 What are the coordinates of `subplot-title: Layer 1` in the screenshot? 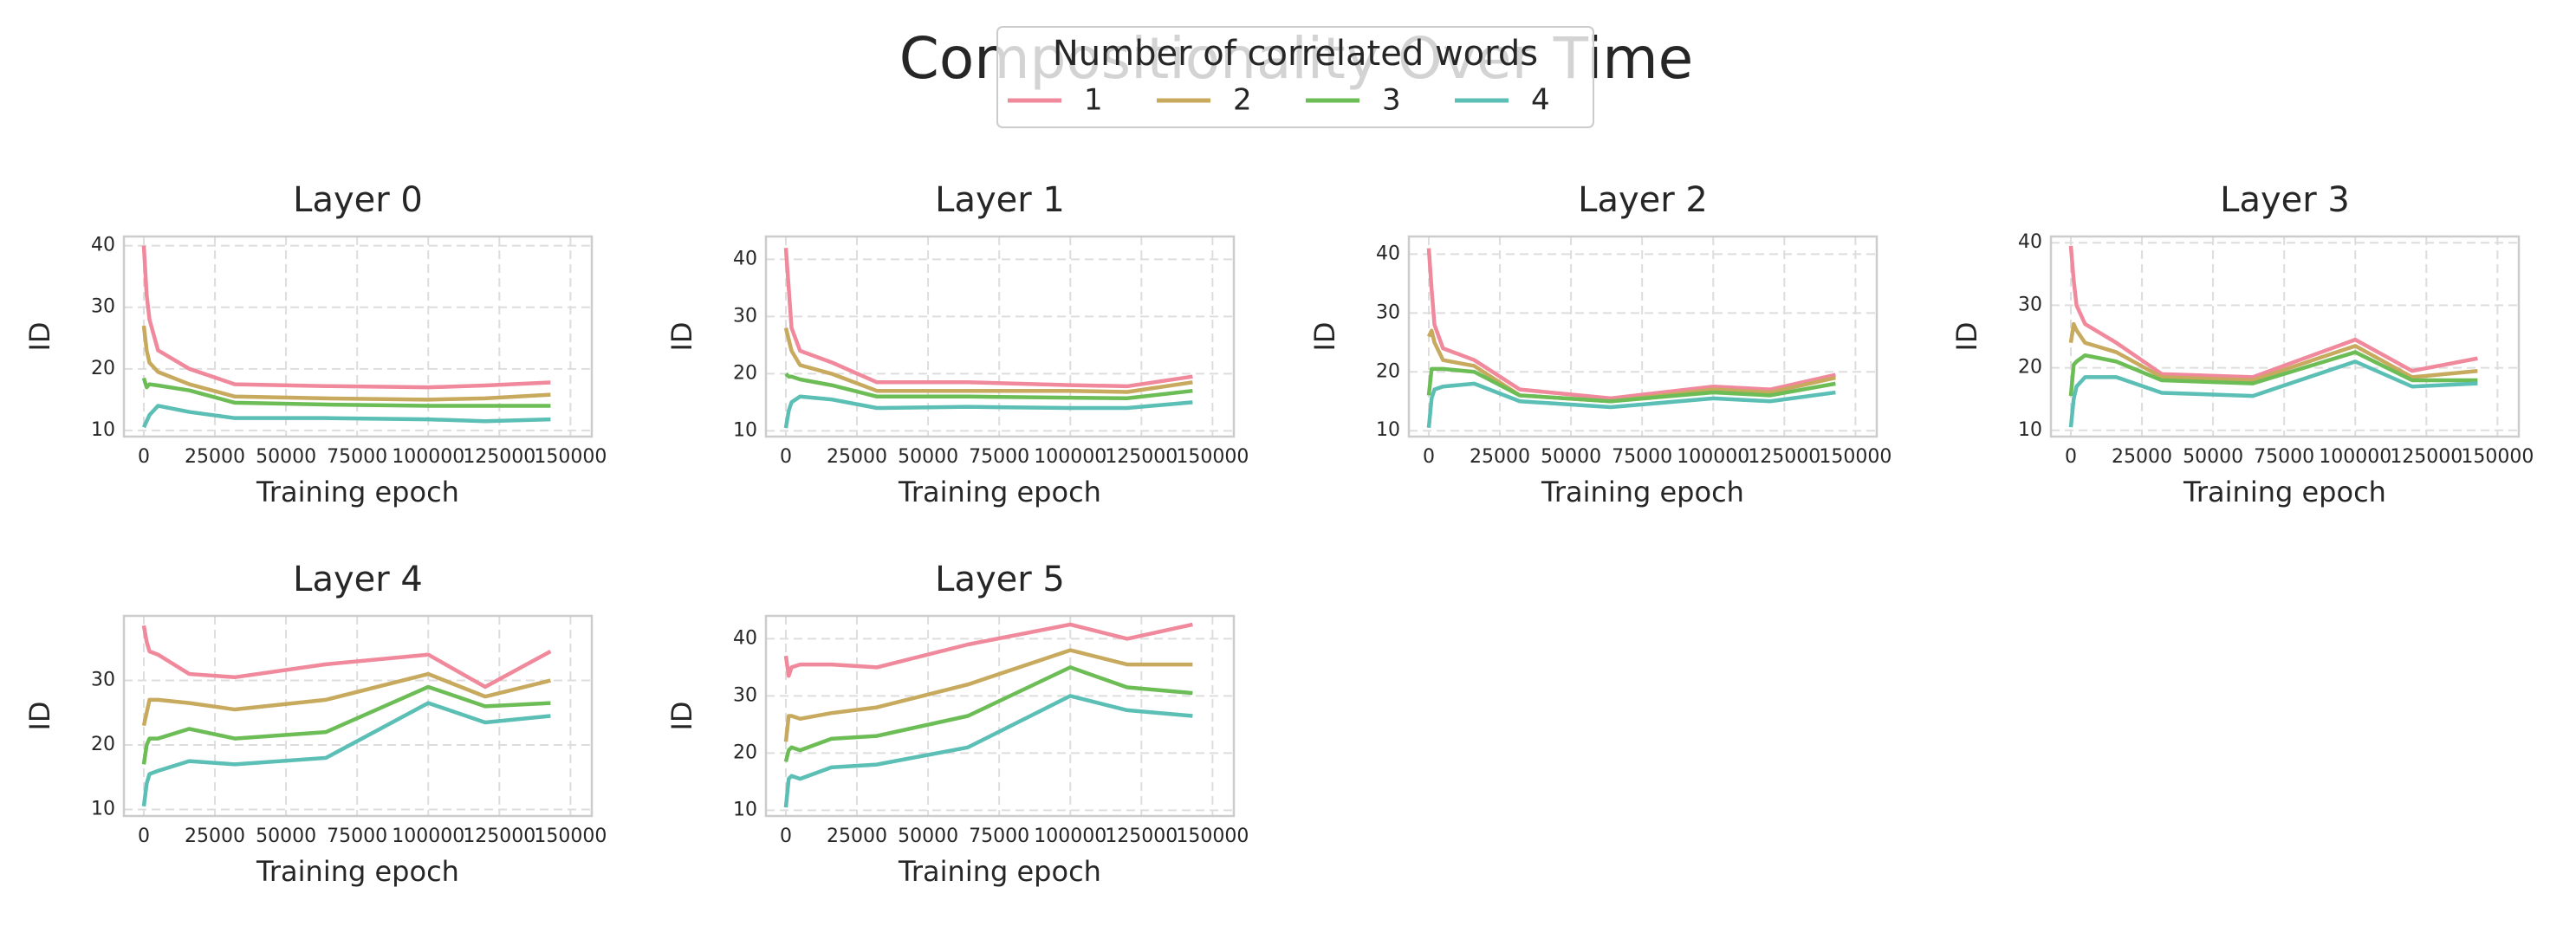 It's located at (1000, 200).